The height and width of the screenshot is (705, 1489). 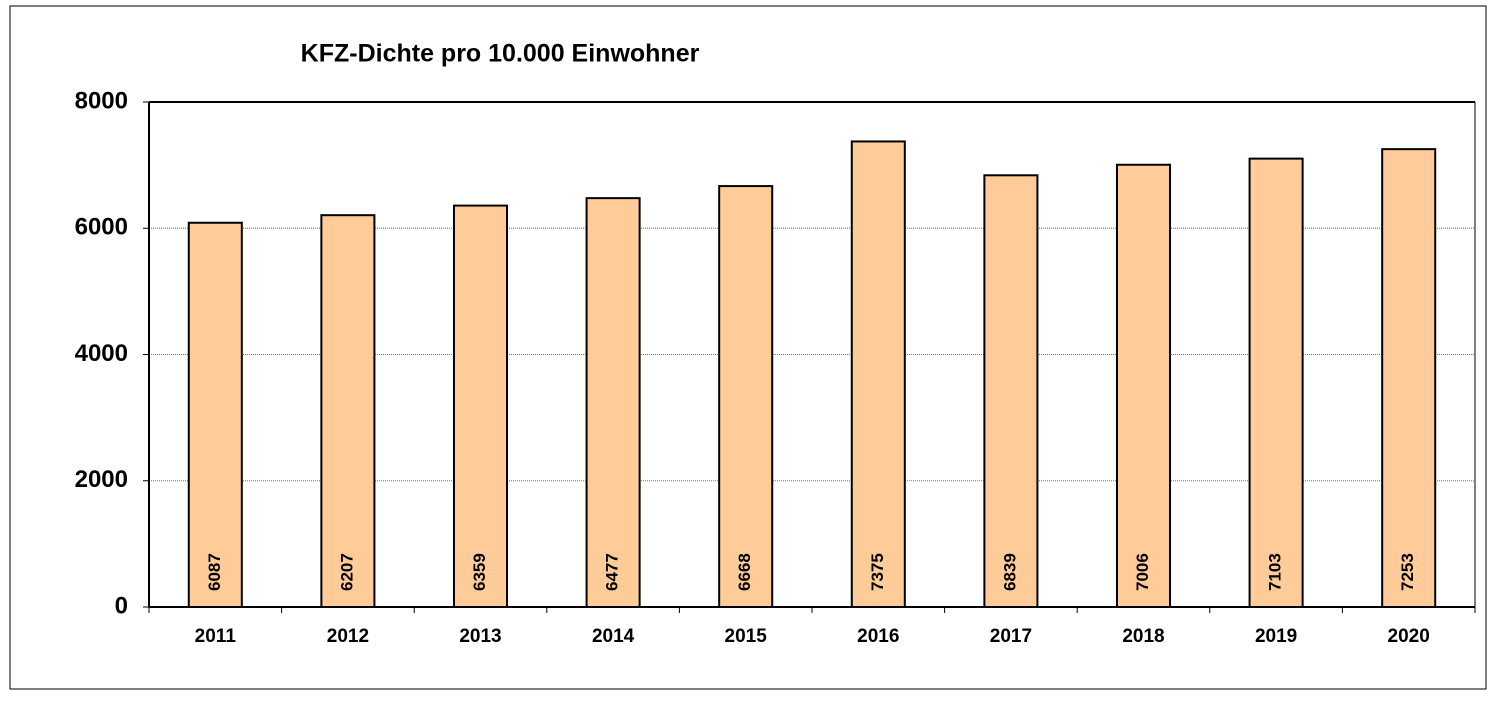 I want to click on x-tick-label: 2014, so click(x=613, y=636).